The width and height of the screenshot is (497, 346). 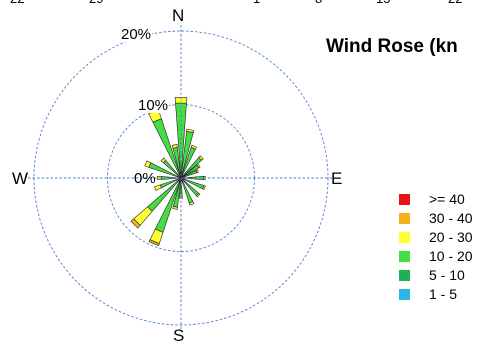 What do you see at coordinates (136, 34) in the screenshot?
I see `ring-label-20: 20%` at bounding box center [136, 34].